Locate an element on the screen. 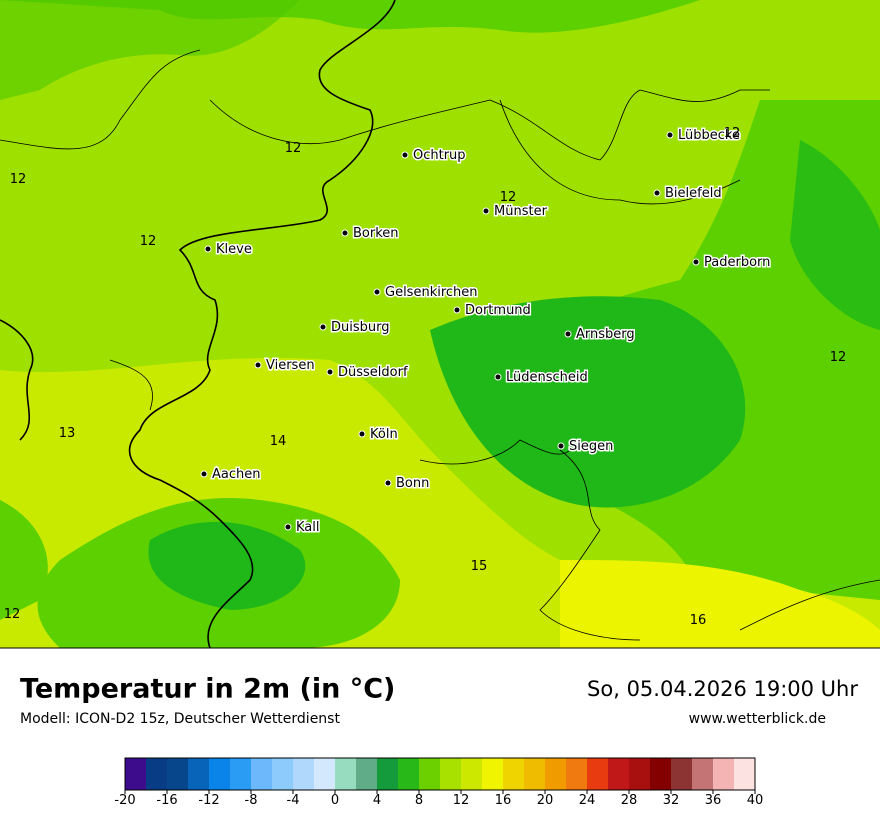 The width and height of the screenshot is (880, 830). colorbar-tick-label: -16 is located at coordinates (166, 800).